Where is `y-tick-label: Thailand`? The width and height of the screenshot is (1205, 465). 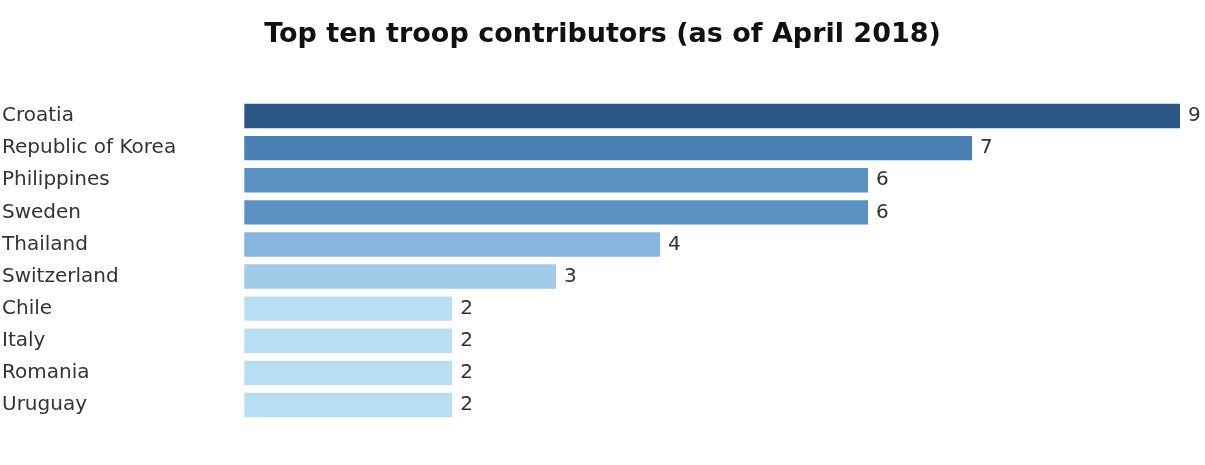
y-tick-label: Thailand is located at coordinates (44, 242).